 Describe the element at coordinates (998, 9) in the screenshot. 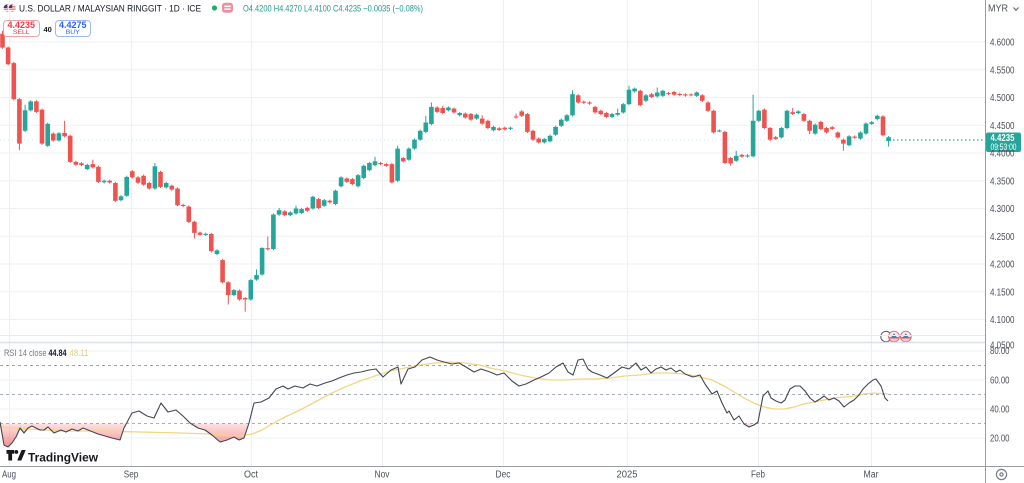

I see `svg-text: MYR` at that location.